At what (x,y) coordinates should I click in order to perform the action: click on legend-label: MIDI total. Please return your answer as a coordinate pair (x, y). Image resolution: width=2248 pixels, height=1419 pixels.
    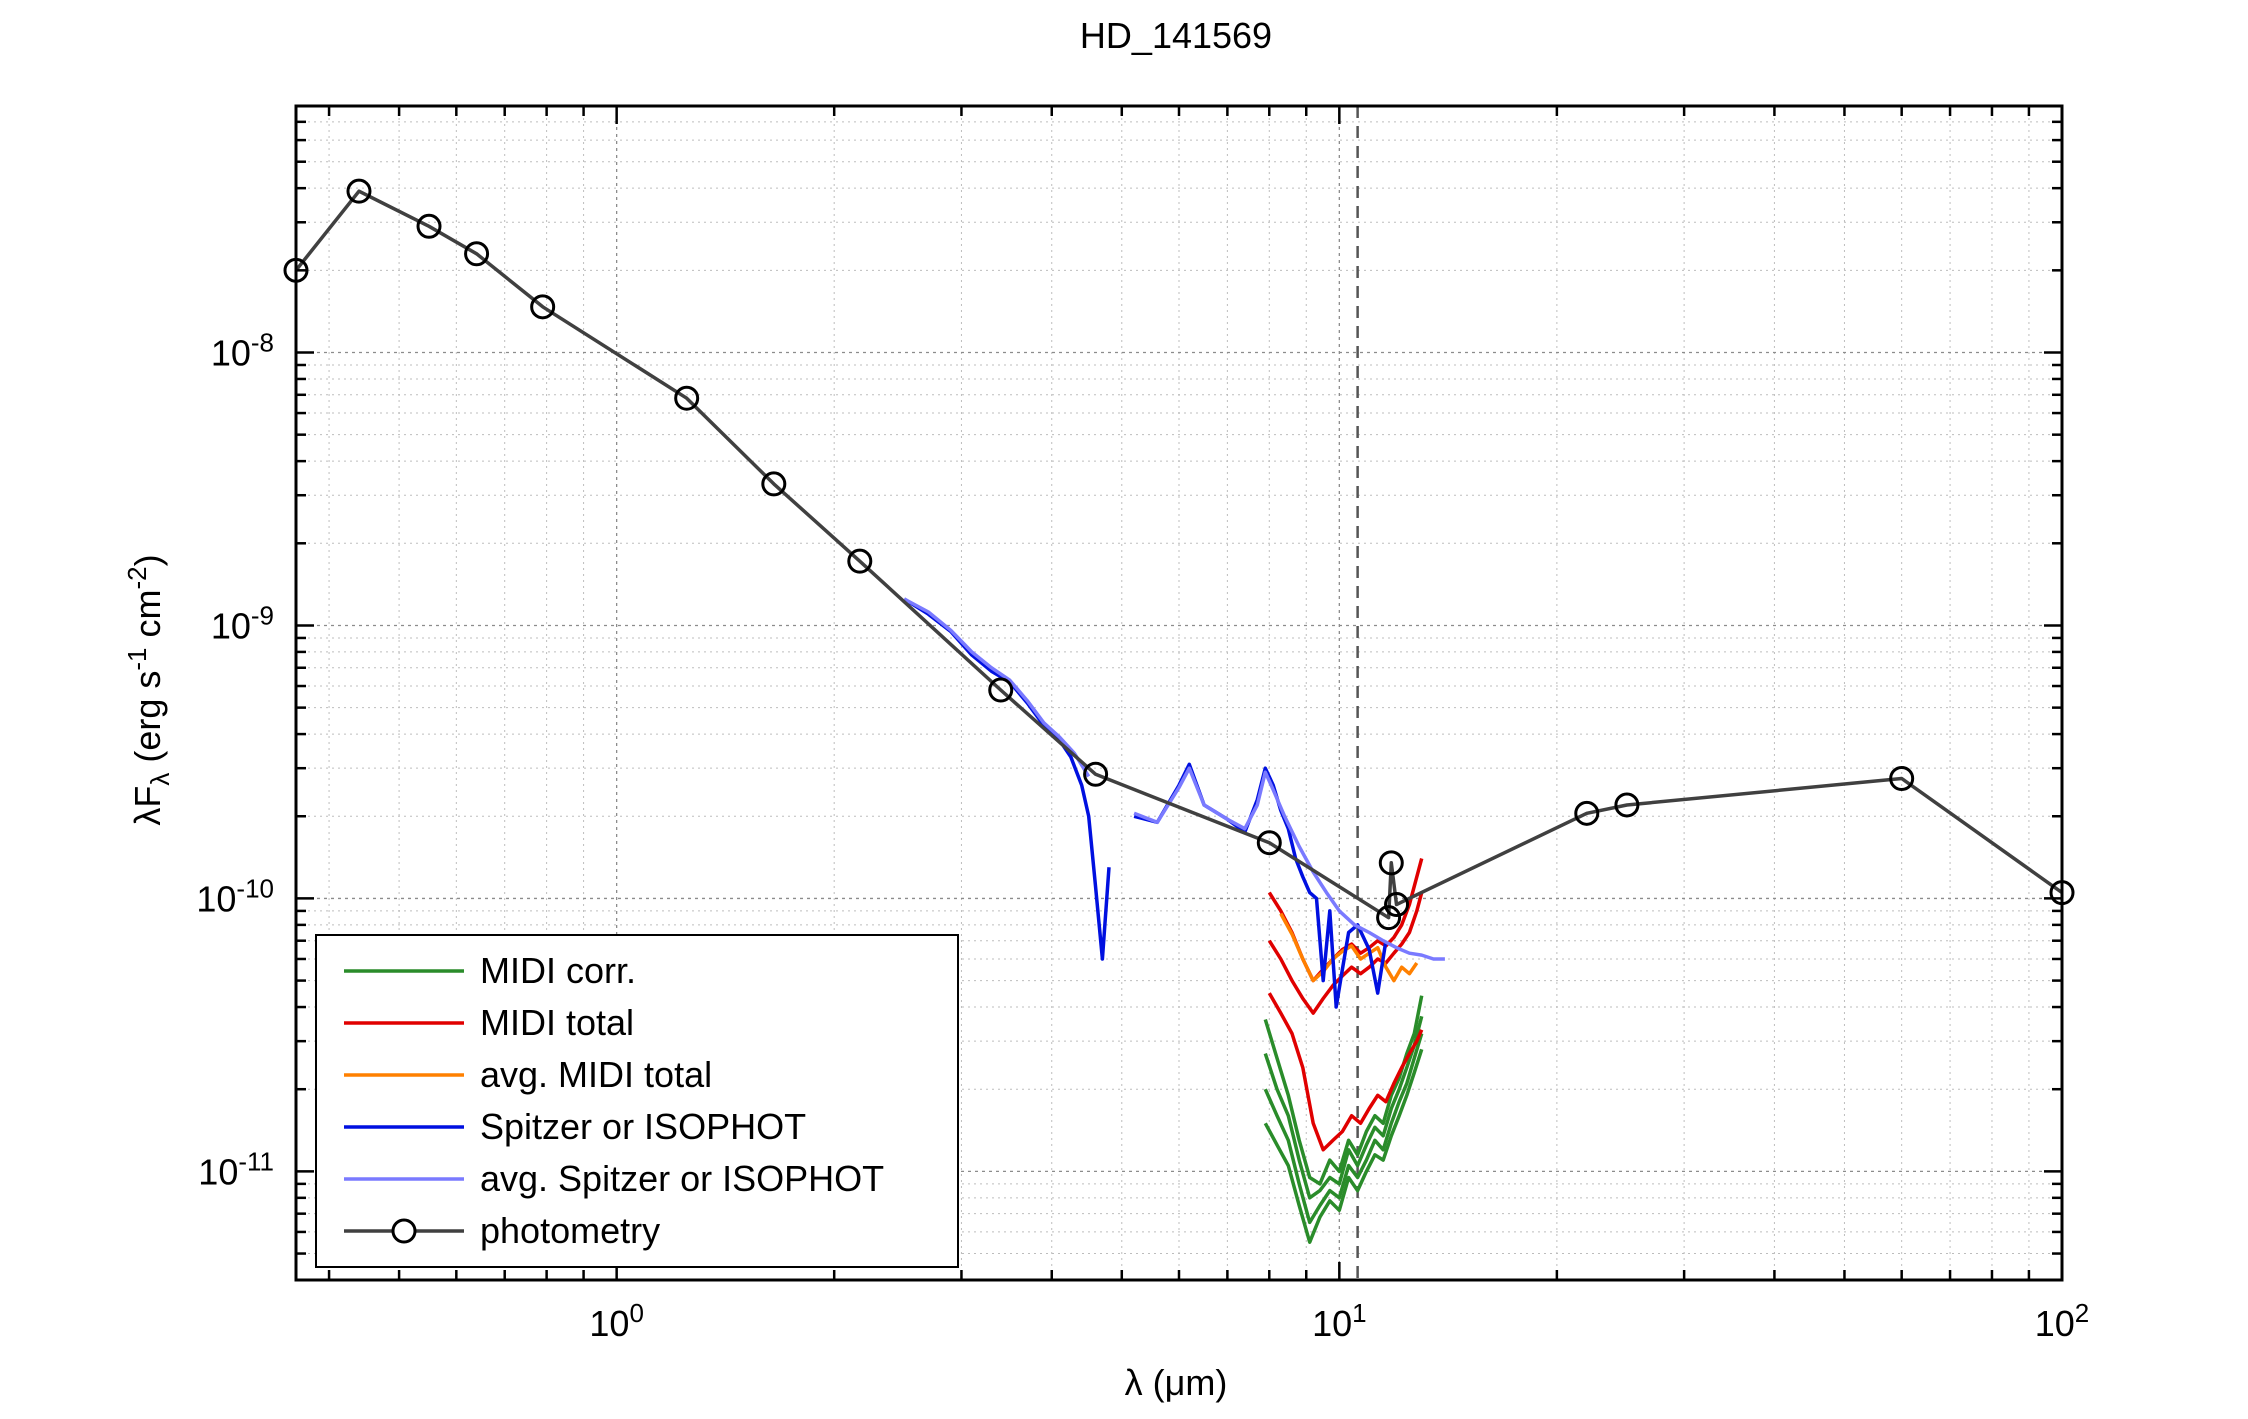
    Looking at the image, I should click on (557, 1022).